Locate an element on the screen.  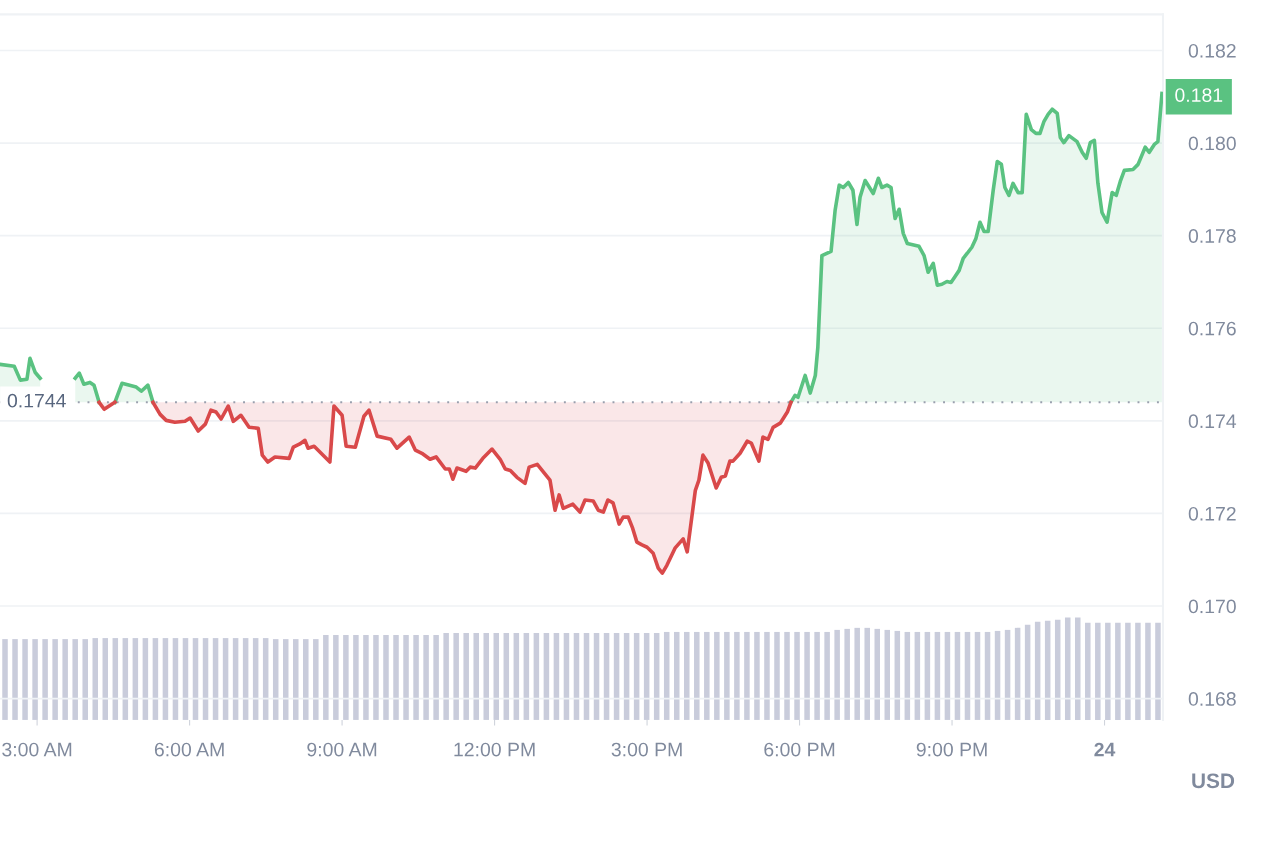
y-axis-title: USD is located at coordinates (1213, 781).